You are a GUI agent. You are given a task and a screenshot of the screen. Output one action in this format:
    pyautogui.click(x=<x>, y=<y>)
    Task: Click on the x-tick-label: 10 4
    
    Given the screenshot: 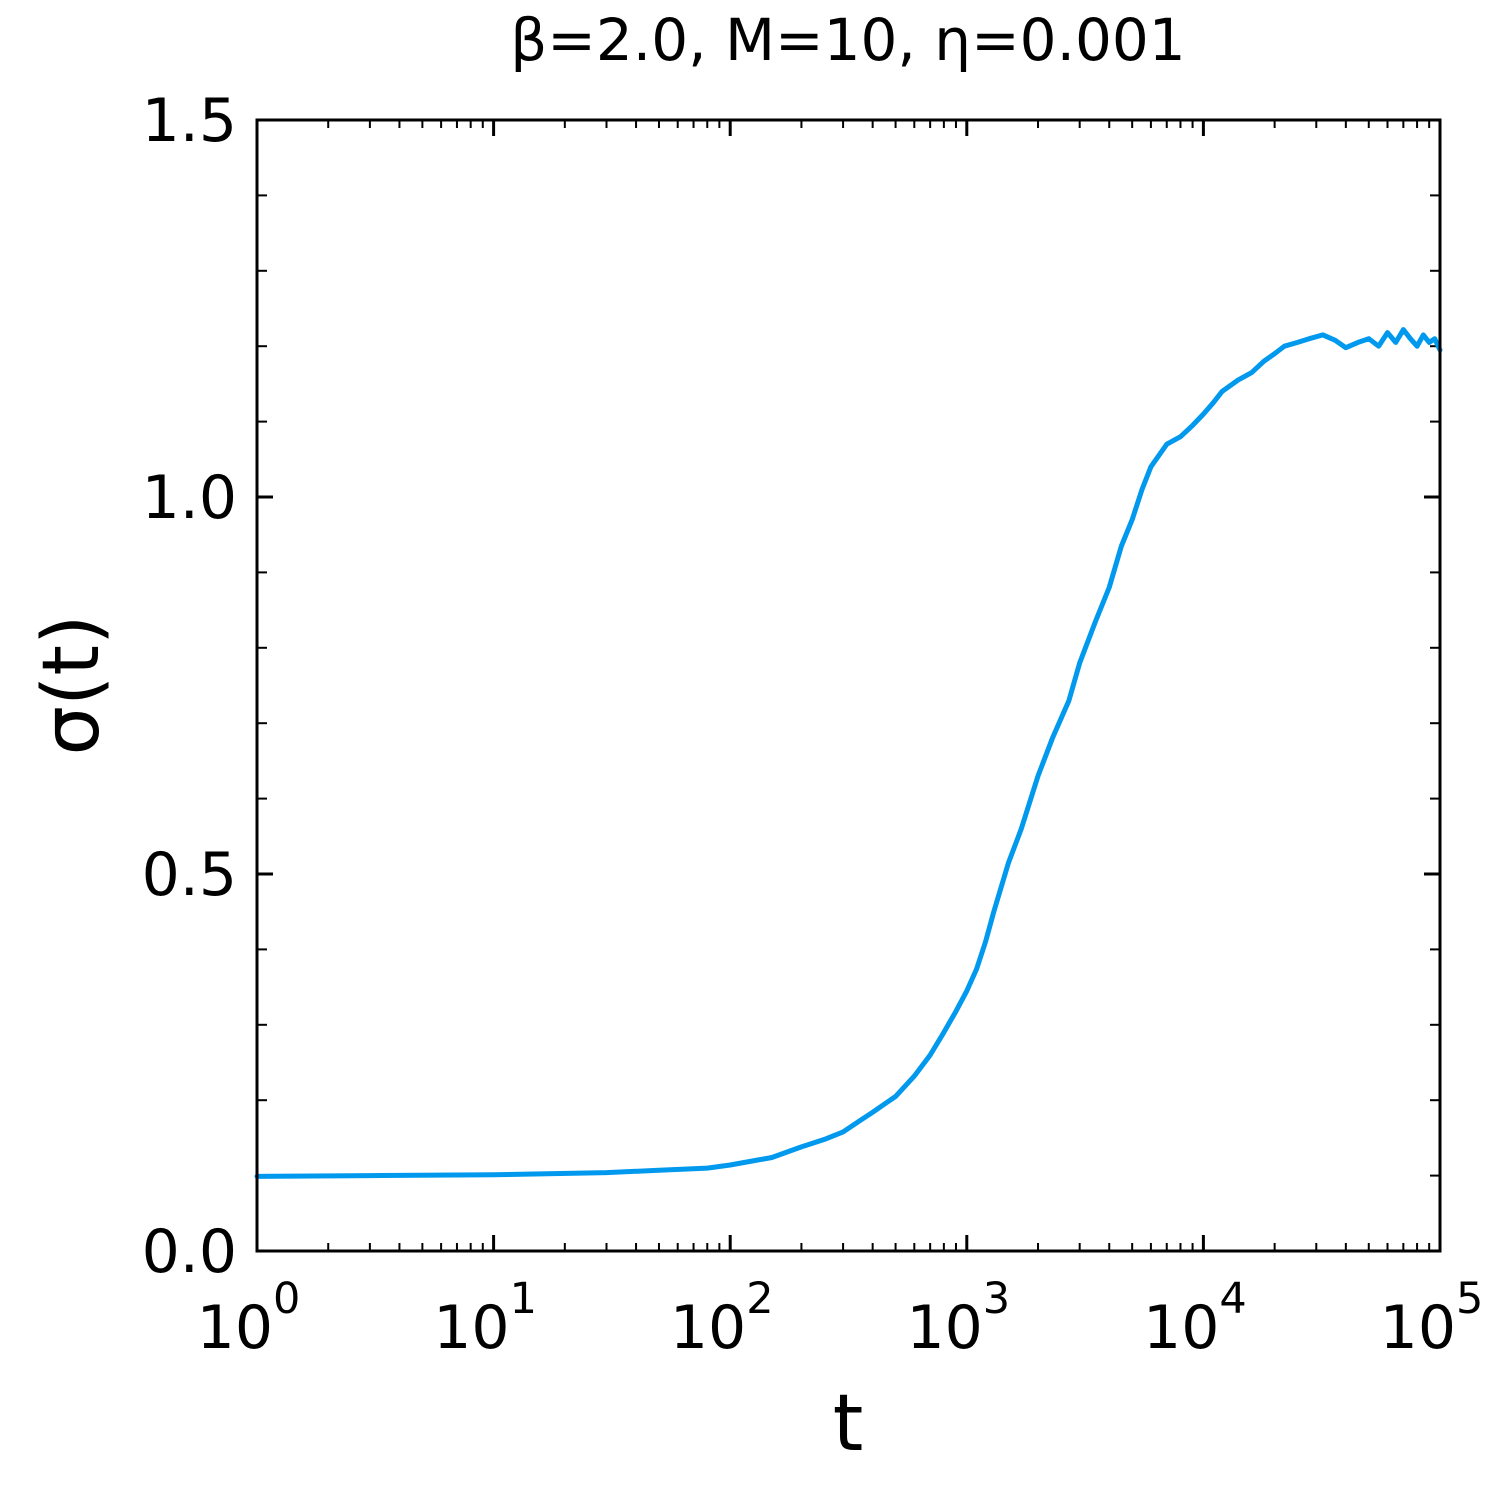 What is the action you would take?
    pyautogui.click(x=1195, y=1318)
    